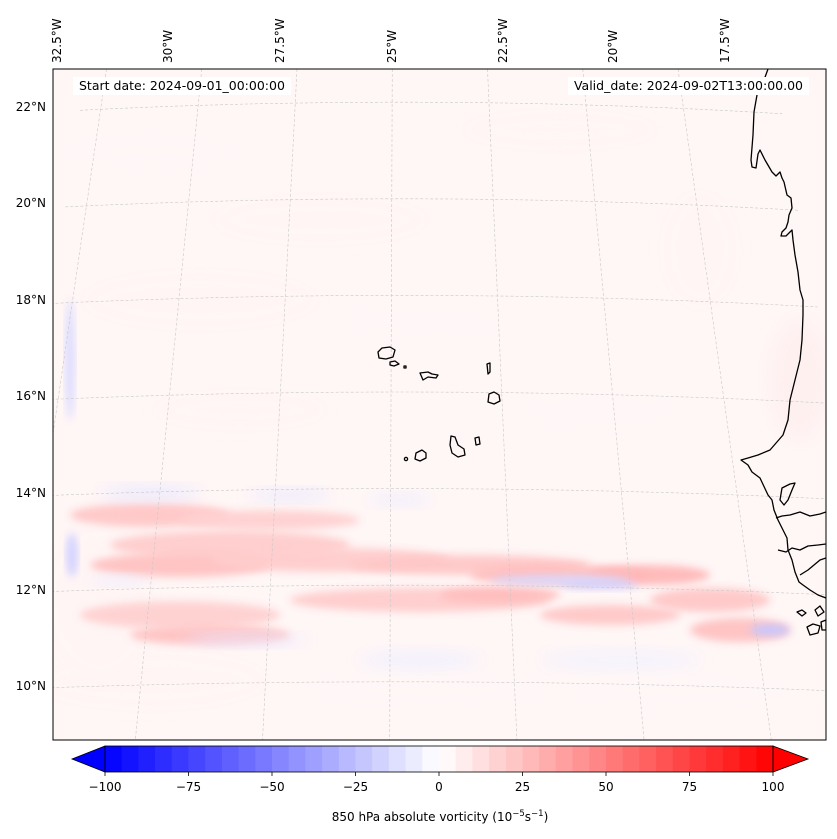 The image size is (837, 839). I want to click on latitude-tick-label: 20°N, so click(31, 203).